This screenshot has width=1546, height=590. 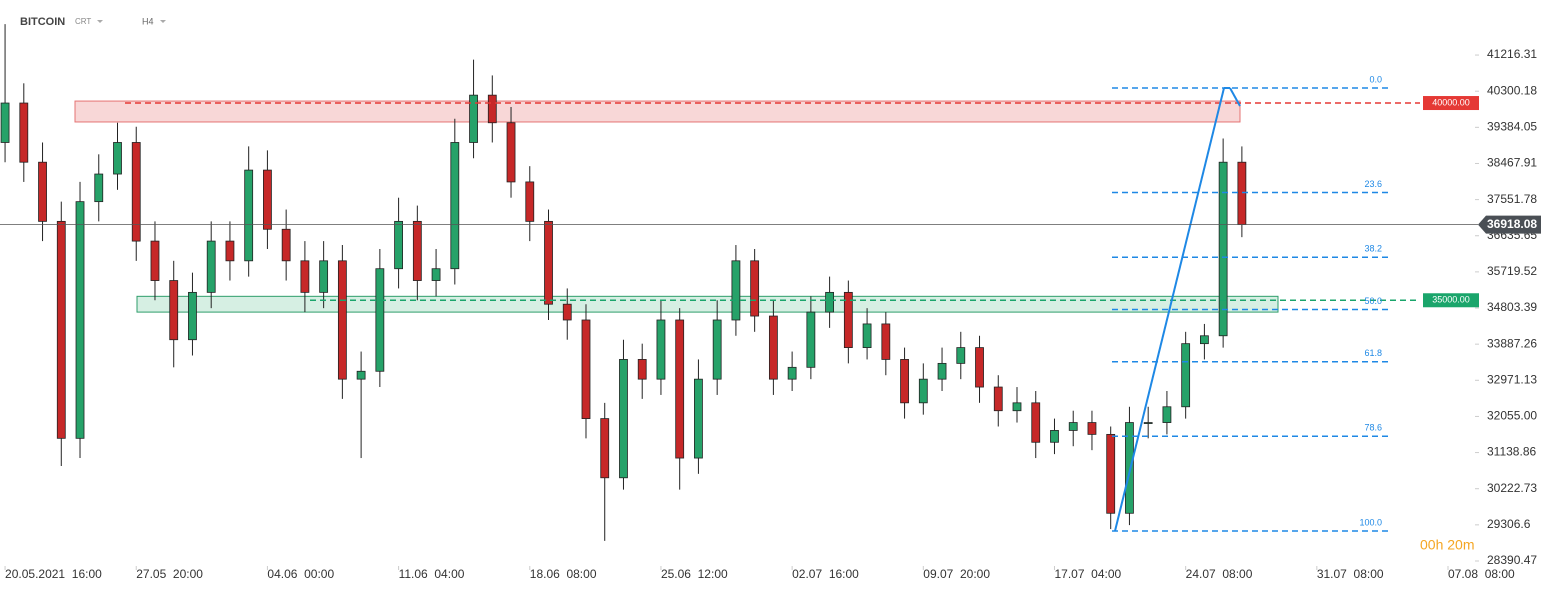 What do you see at coordinates (1512, 54) in the screenshot?
I see `y-tick-label: 41216.31` at bounding box center [1512, 54].